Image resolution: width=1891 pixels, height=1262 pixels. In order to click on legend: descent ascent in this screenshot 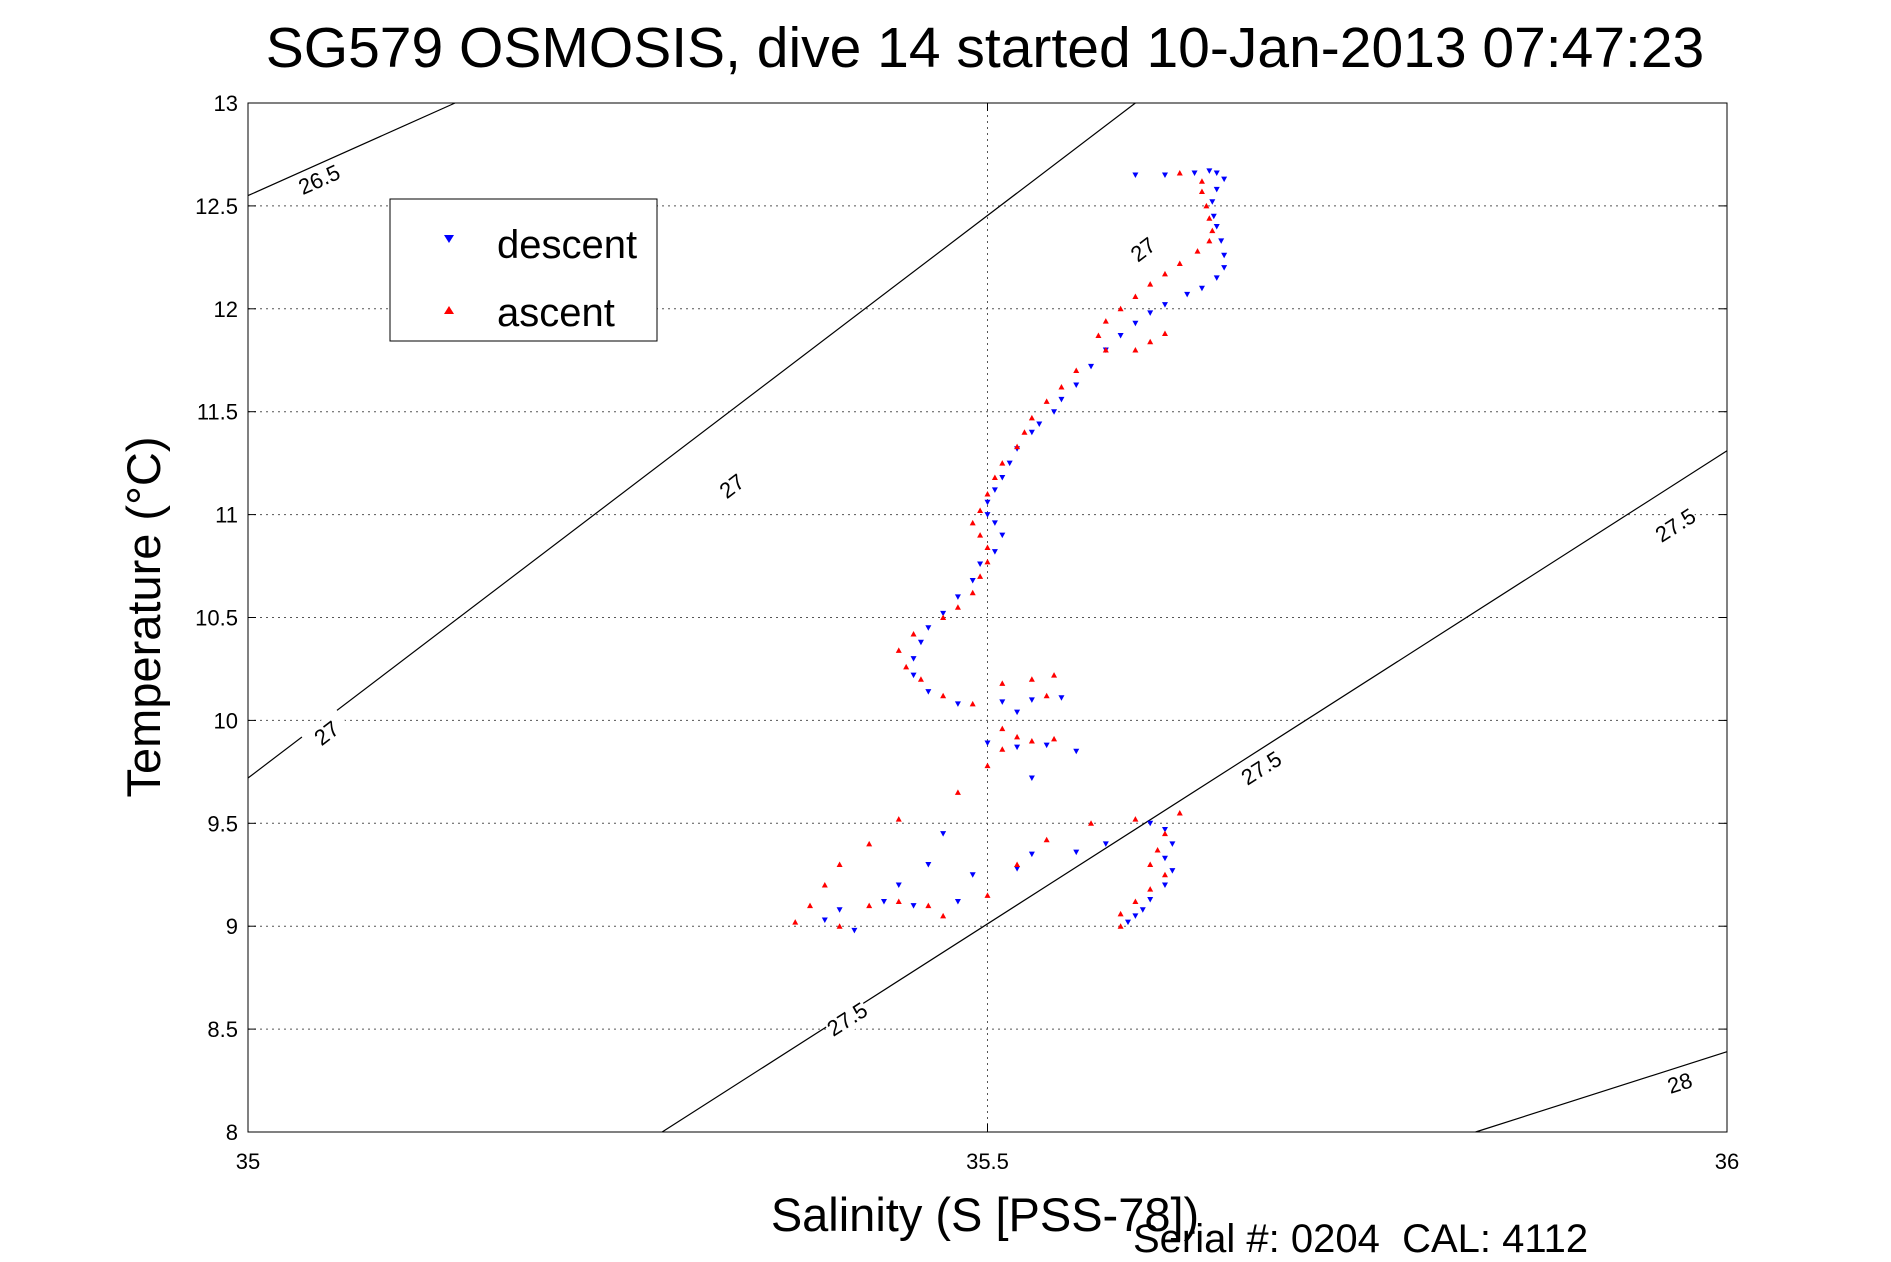, I will do `click(523, 270)`.